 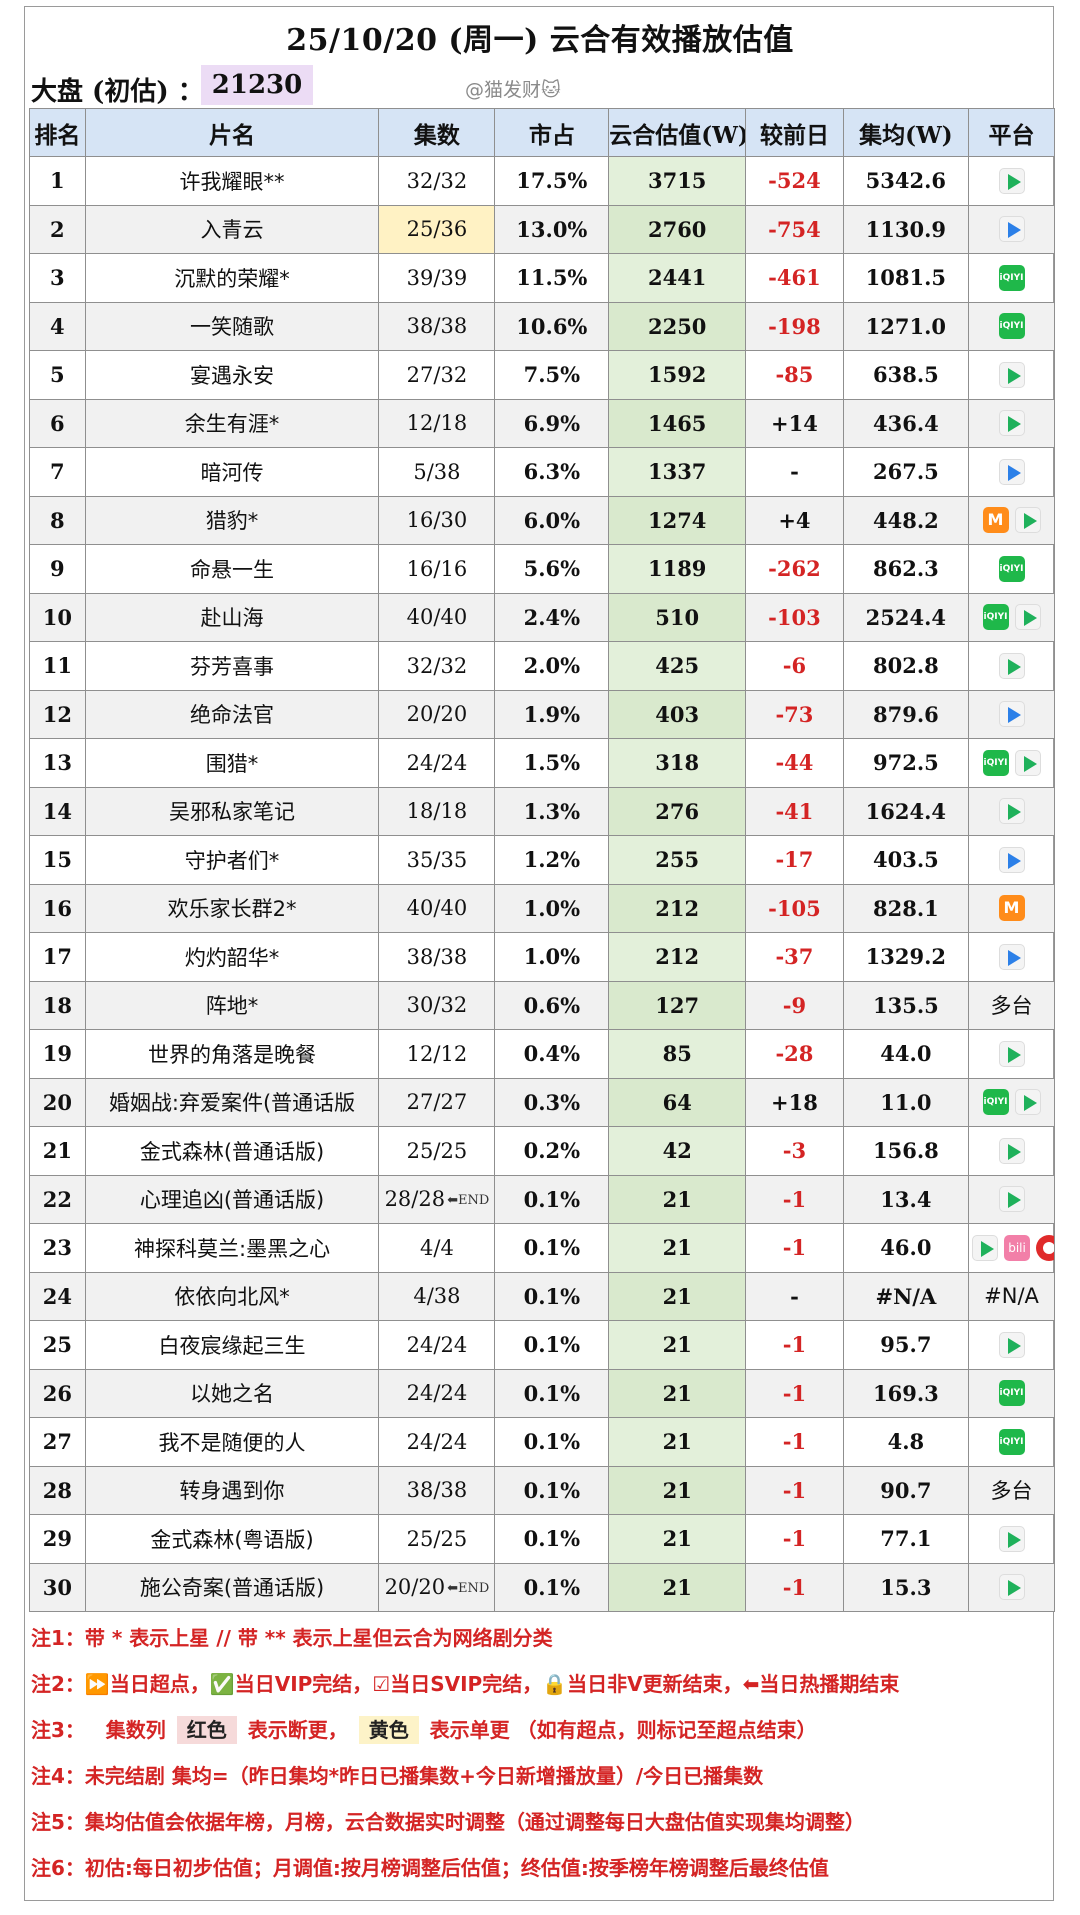 What do you see at coordinates (794, 472) in the screenshot?
I see `change-cell: -` at bounding box center [794, 472].